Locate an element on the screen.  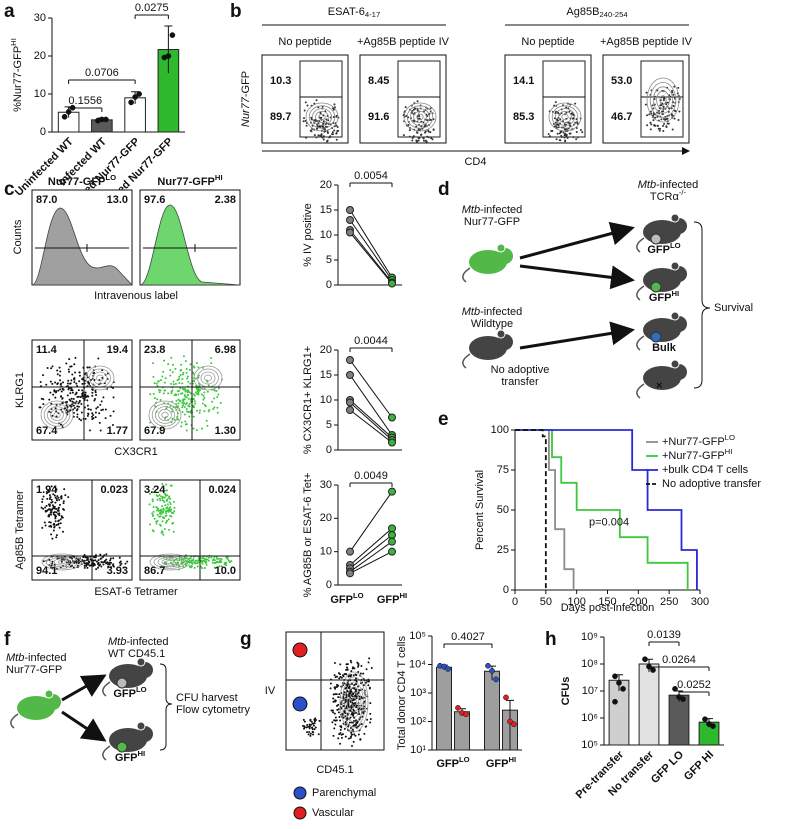
y-tick-label: 5 is located at coordinates (329, 425).